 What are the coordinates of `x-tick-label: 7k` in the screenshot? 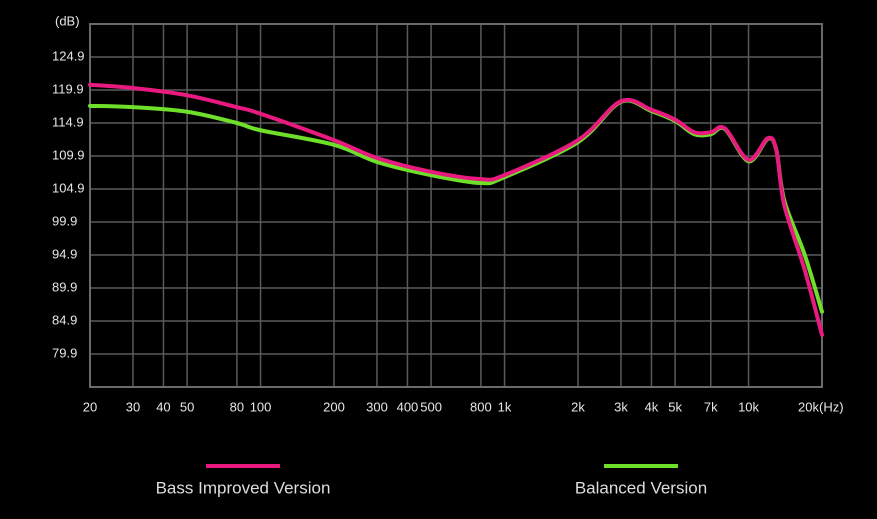 It's located at (711, 406).